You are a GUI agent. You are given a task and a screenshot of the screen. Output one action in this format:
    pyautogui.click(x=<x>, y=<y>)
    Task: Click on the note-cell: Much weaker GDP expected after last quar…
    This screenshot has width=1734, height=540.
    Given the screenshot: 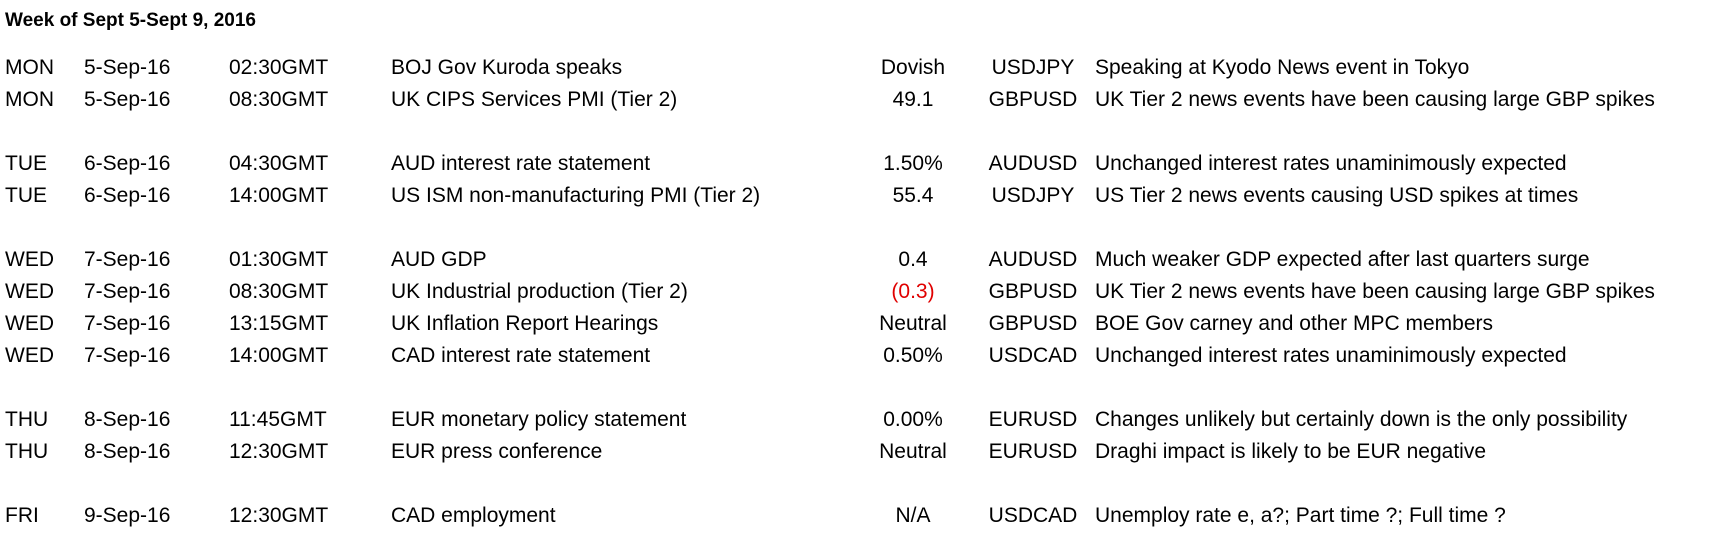 What is the action you would take?
    pyautogui.click(x=1342, y=259)
    